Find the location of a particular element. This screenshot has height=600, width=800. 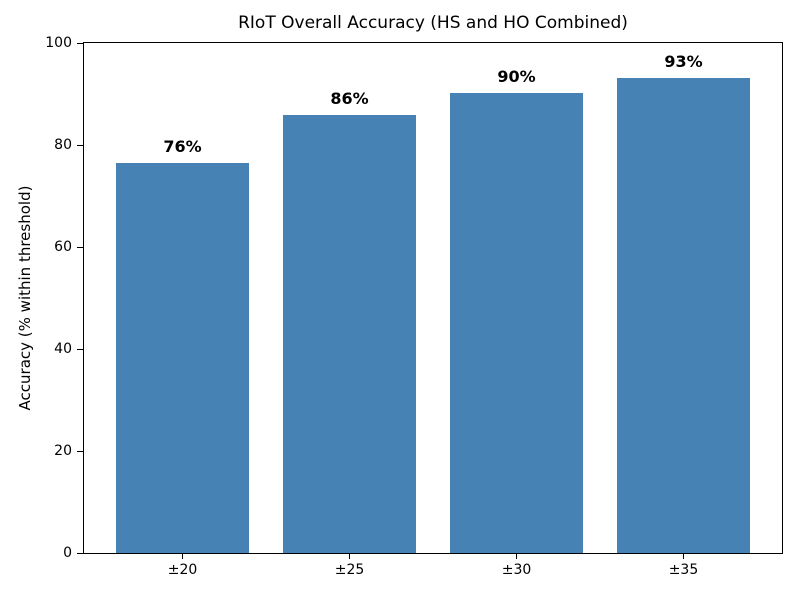

x-tick-label: ±35 is located at coordinates (683, 570).